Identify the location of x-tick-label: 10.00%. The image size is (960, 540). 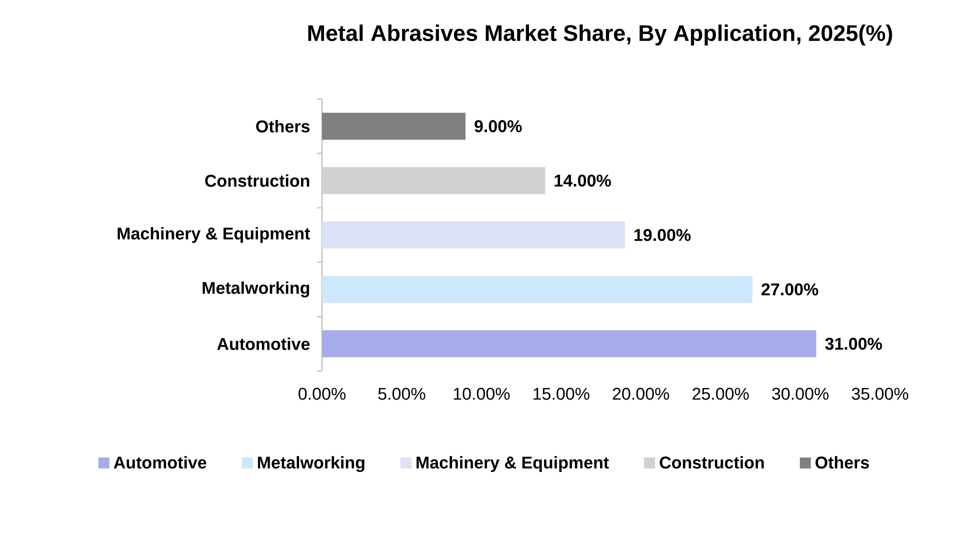
(482, 394).